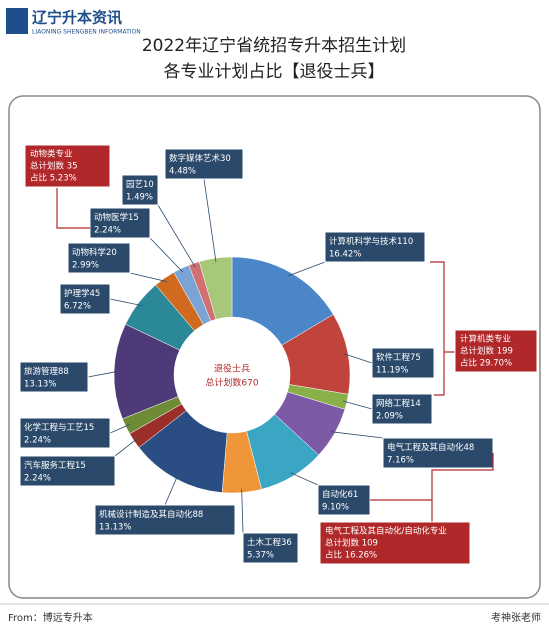 This screenshot has width=549, height=631. I want to click on category-name: 动物科学, so click(89, 252).